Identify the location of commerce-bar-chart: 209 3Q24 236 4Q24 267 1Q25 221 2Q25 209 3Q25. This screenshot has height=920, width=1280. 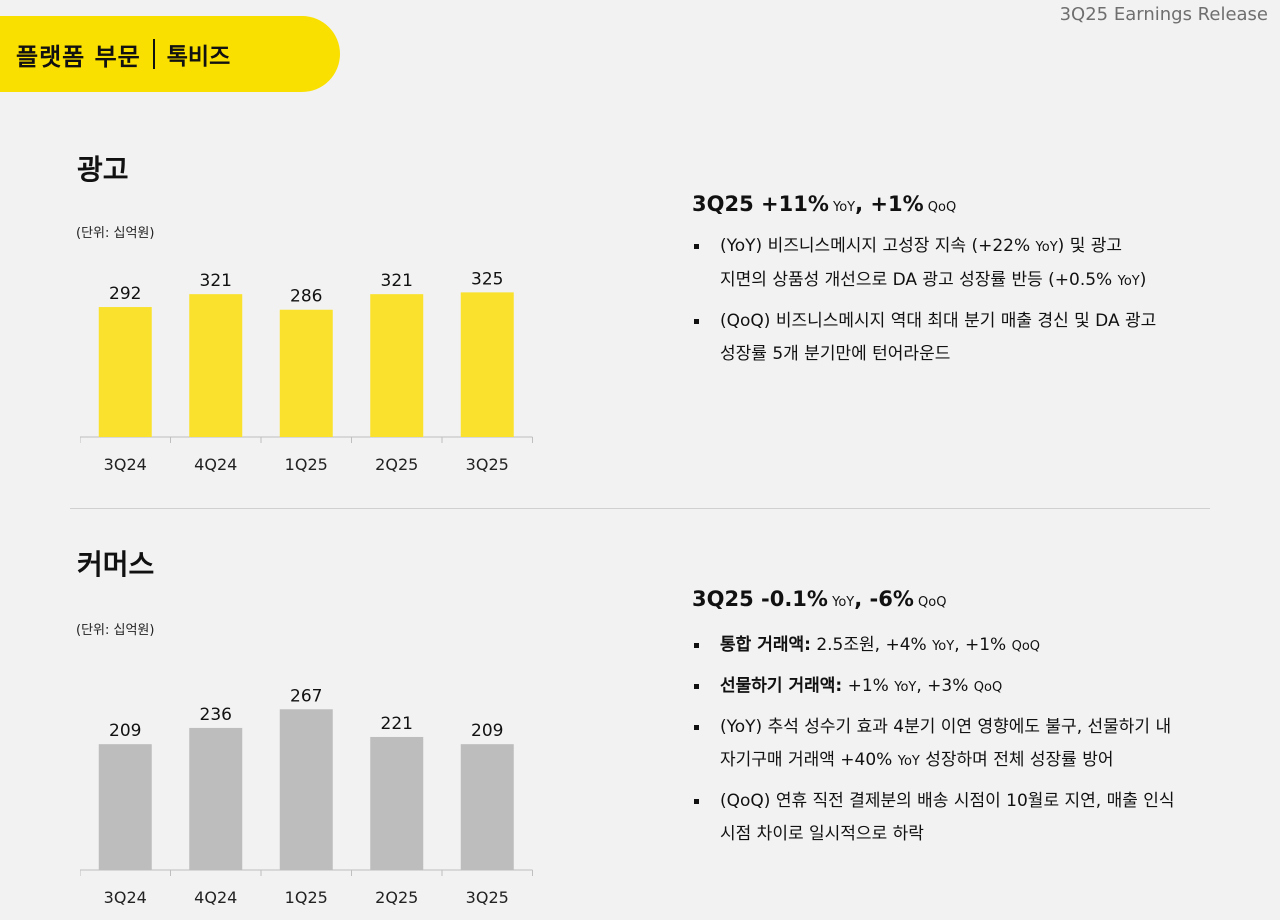
(306, 796).